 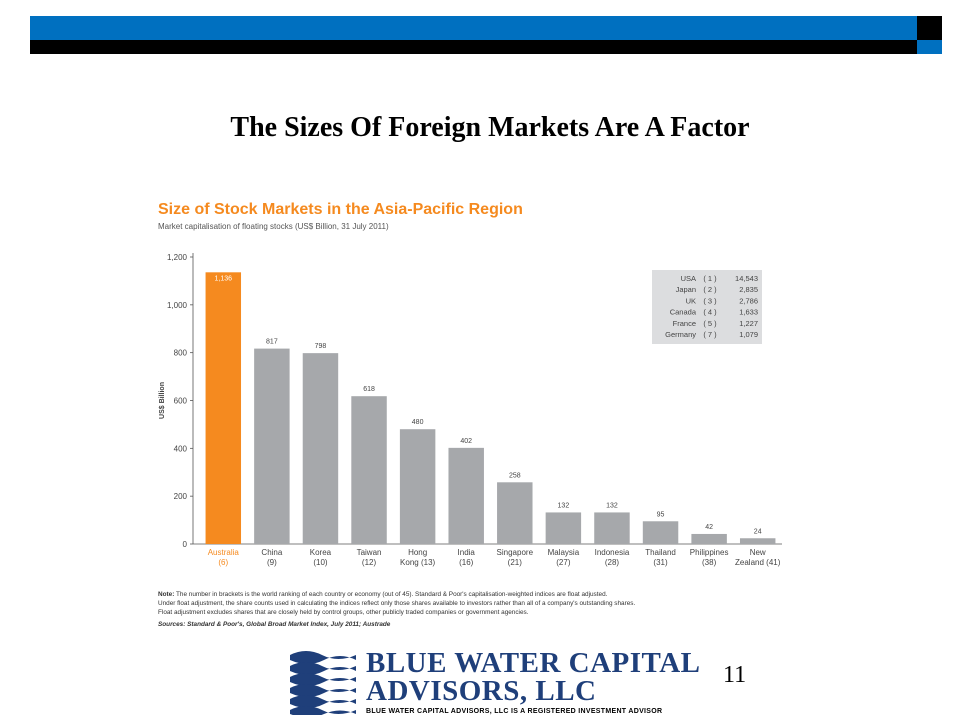 I want to click on x-tick-rank: (21), so click(x=515, y=562).